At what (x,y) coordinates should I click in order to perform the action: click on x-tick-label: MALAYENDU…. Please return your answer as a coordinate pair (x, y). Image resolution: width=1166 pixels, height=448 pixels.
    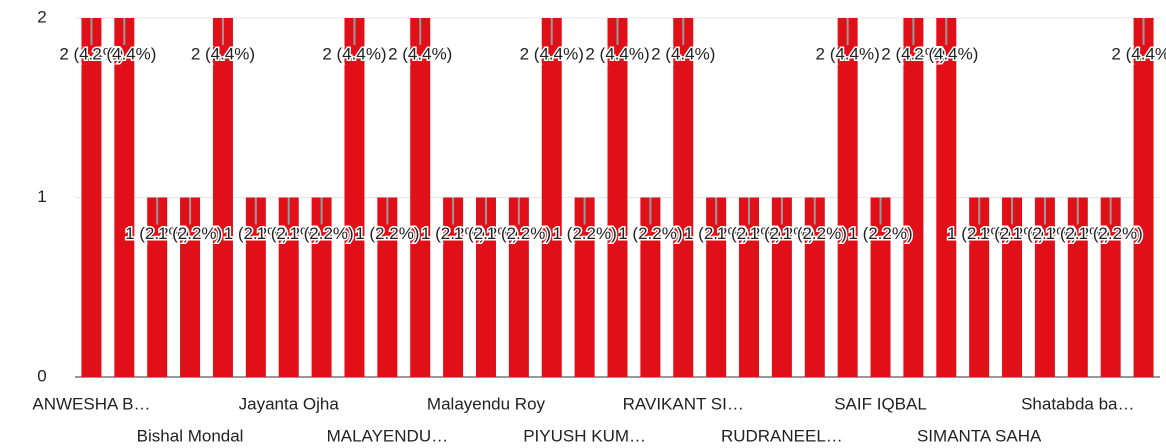
    Looking at the image, I should click on (388, 435).